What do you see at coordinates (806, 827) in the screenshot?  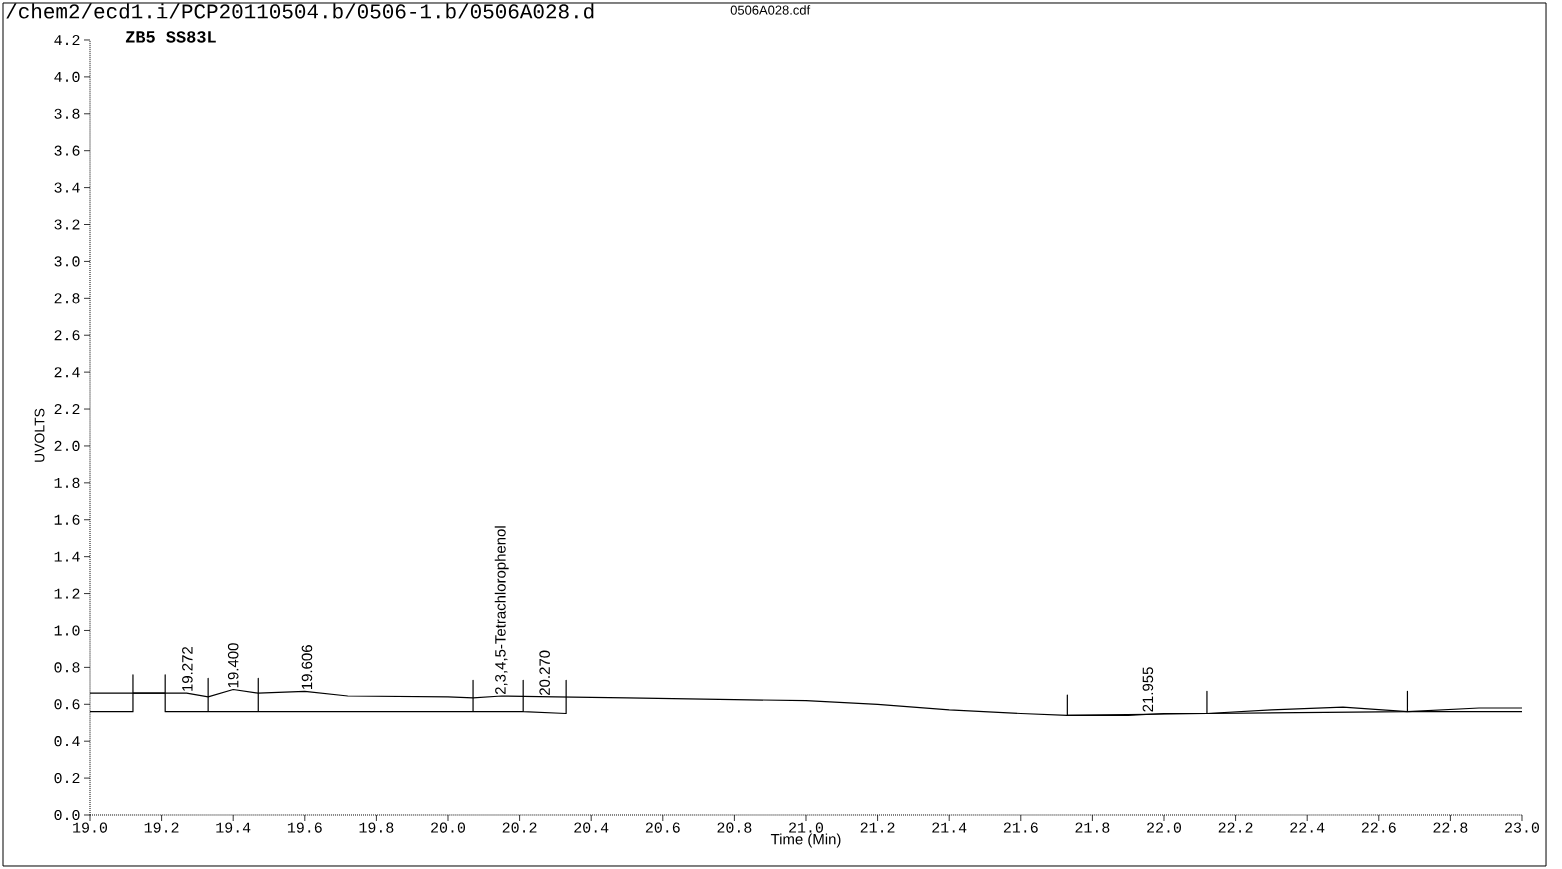 I see `x-tick-label: 21.0` at bounding box center [806, 827].